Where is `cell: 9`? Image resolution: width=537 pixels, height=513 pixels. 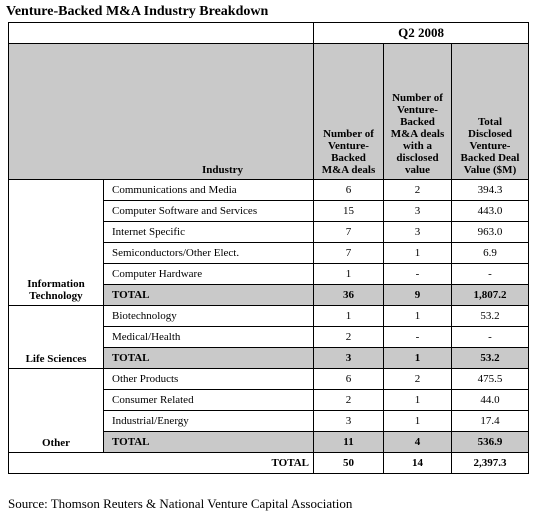
cell: 9 is located at coordinates (417, 295).